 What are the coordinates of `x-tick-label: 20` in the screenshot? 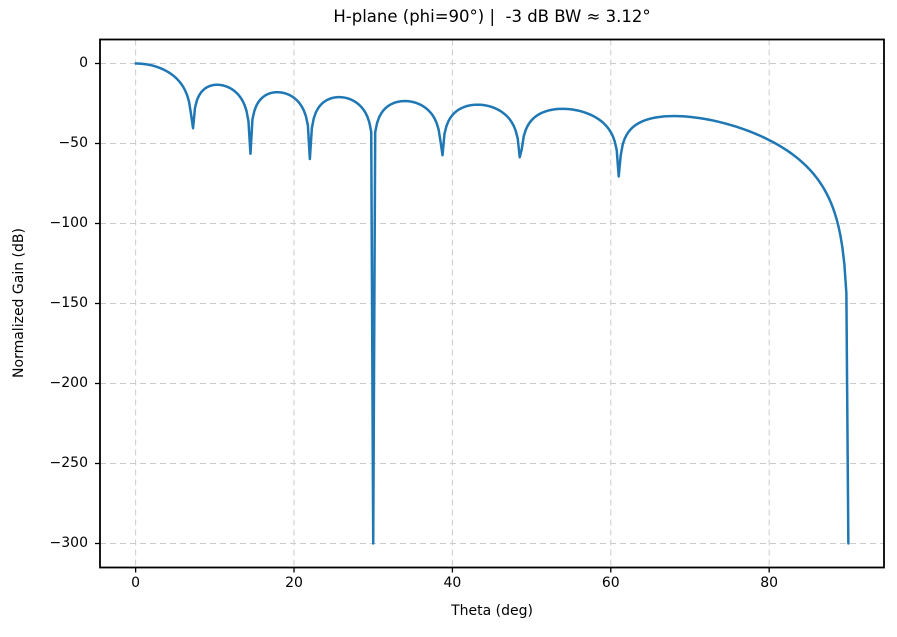 It's located at (294, 583).